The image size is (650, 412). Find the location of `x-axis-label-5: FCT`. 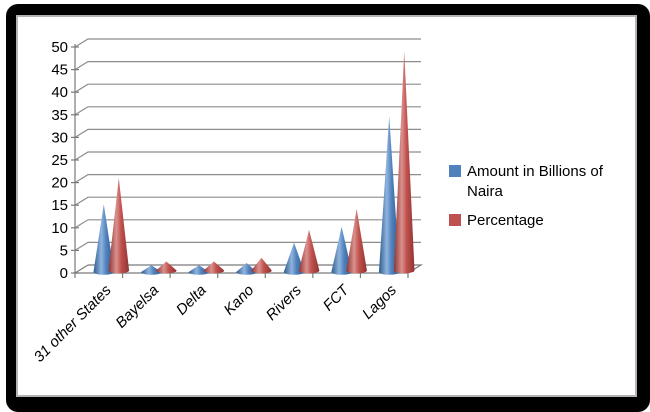

x-axis-label-5: FCT is located at coordinates (337, 298).